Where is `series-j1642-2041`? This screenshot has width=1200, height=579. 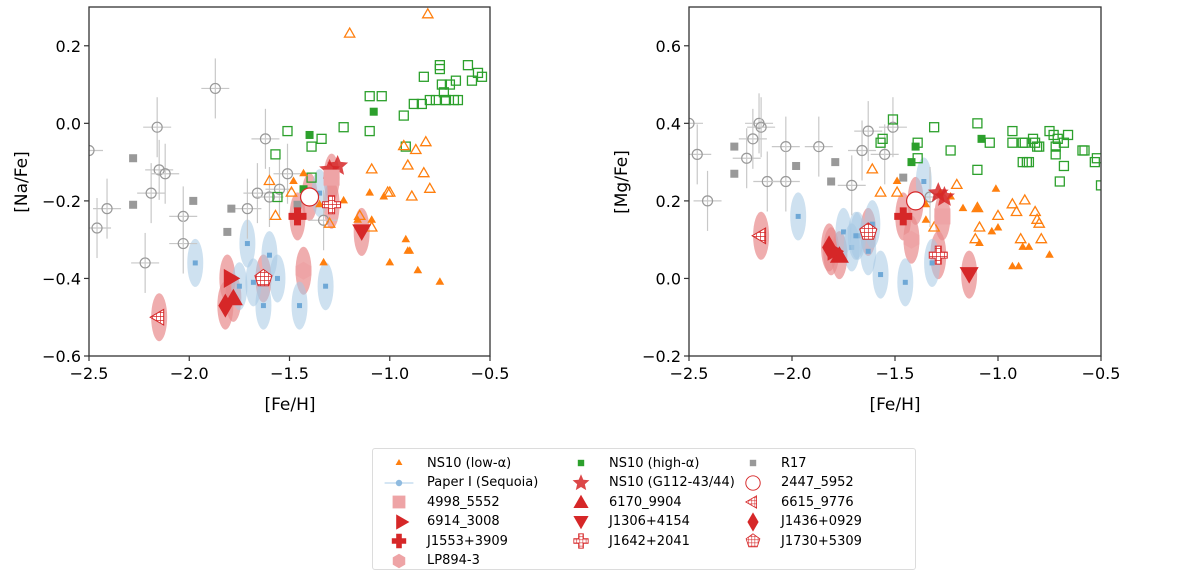 series-j1642-2041 is located at coordinates (332, 205).